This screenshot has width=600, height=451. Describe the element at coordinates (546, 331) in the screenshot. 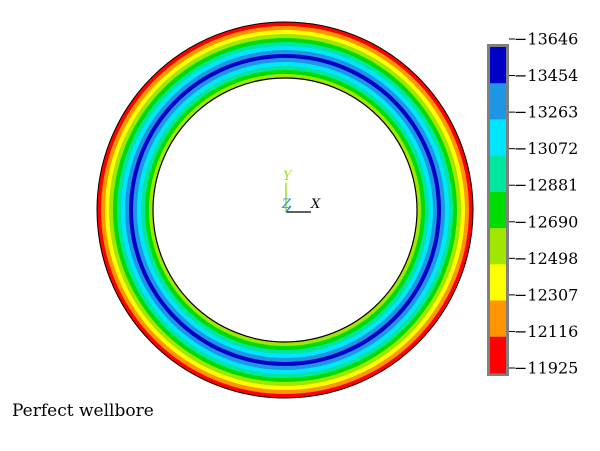

I see `colorbar-tick-label: −12116` at that location.